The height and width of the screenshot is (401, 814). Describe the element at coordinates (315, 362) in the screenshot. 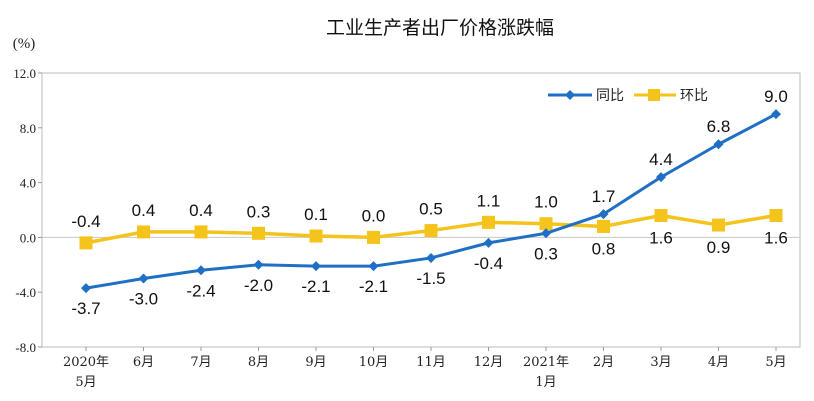

I see `x-tick-label: 9月` at that location.